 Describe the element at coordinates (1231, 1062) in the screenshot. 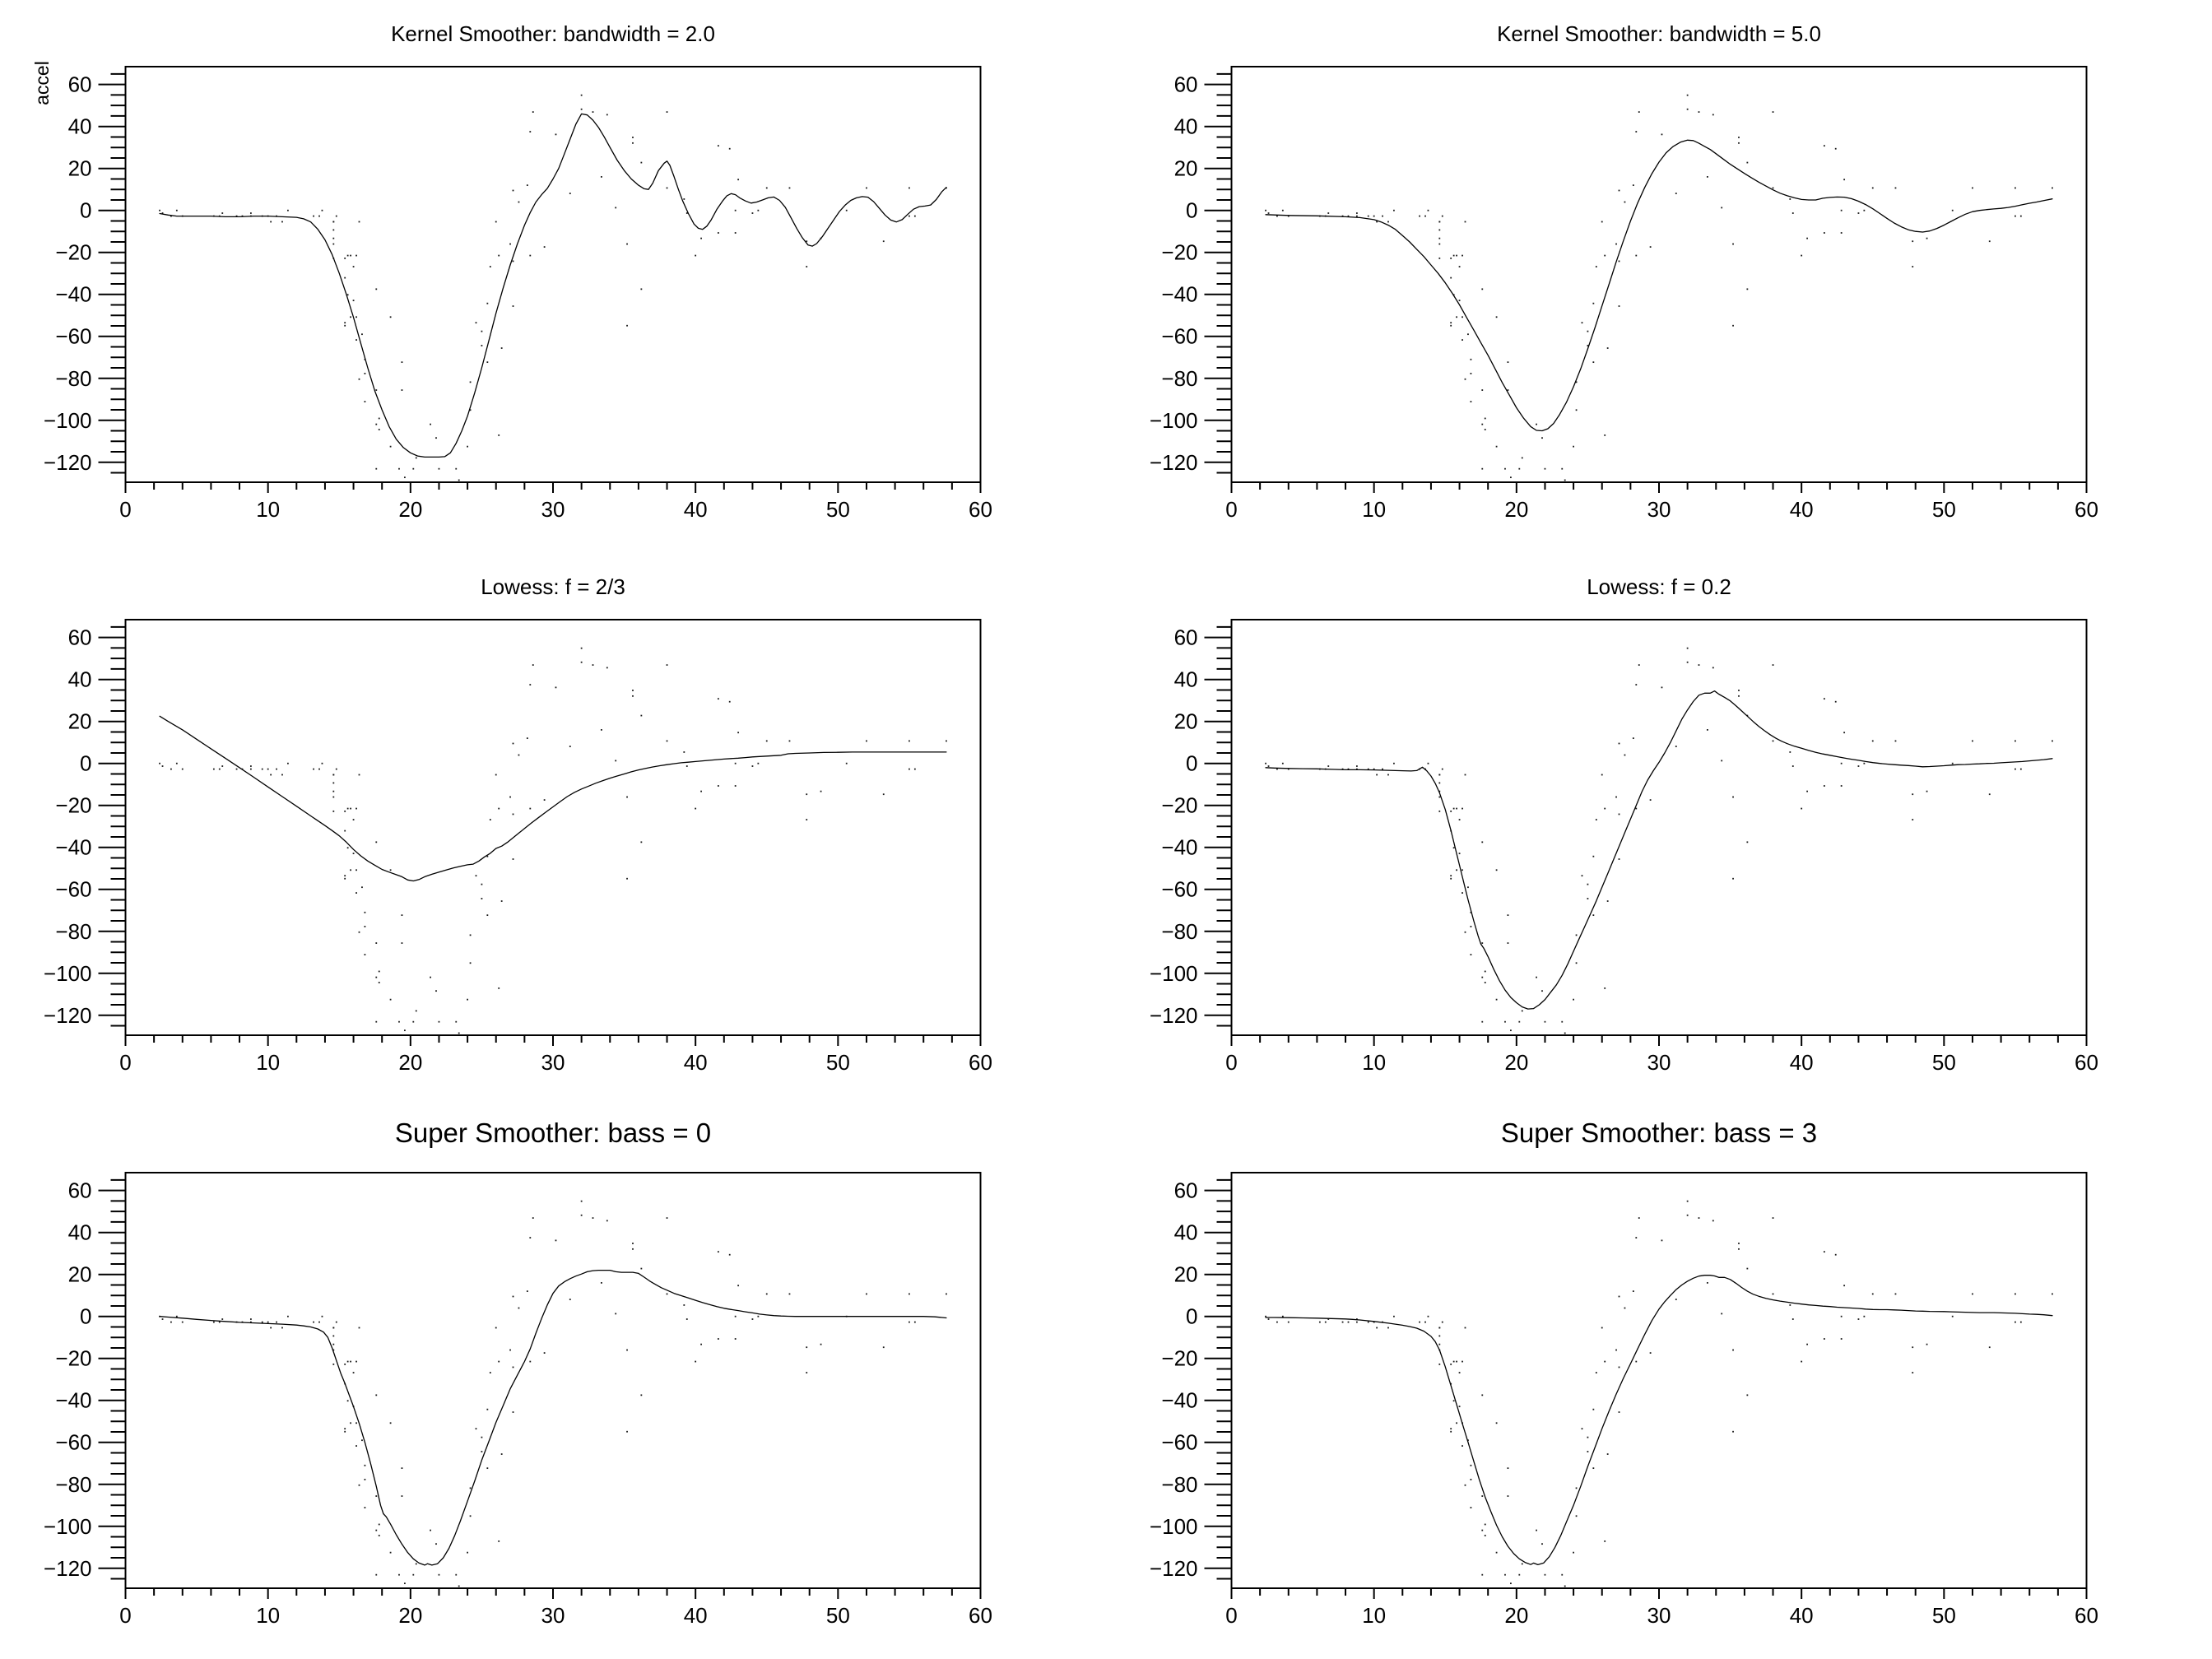

I see `x-tick-label: 0` at that location.